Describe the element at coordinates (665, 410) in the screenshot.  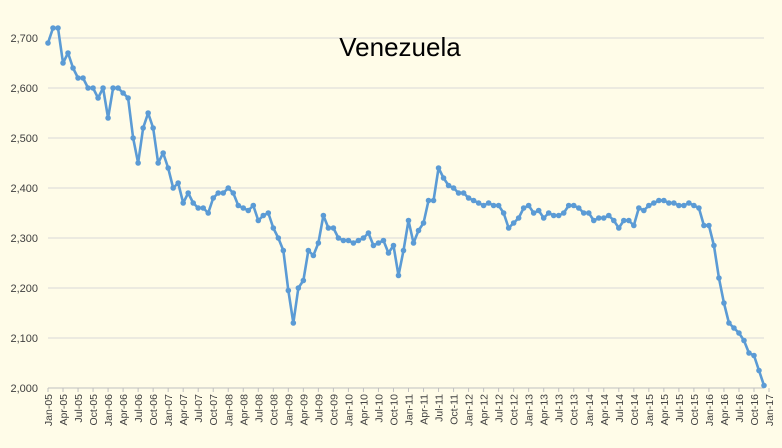
I see `x-tick-label: Apr-15` at that location.